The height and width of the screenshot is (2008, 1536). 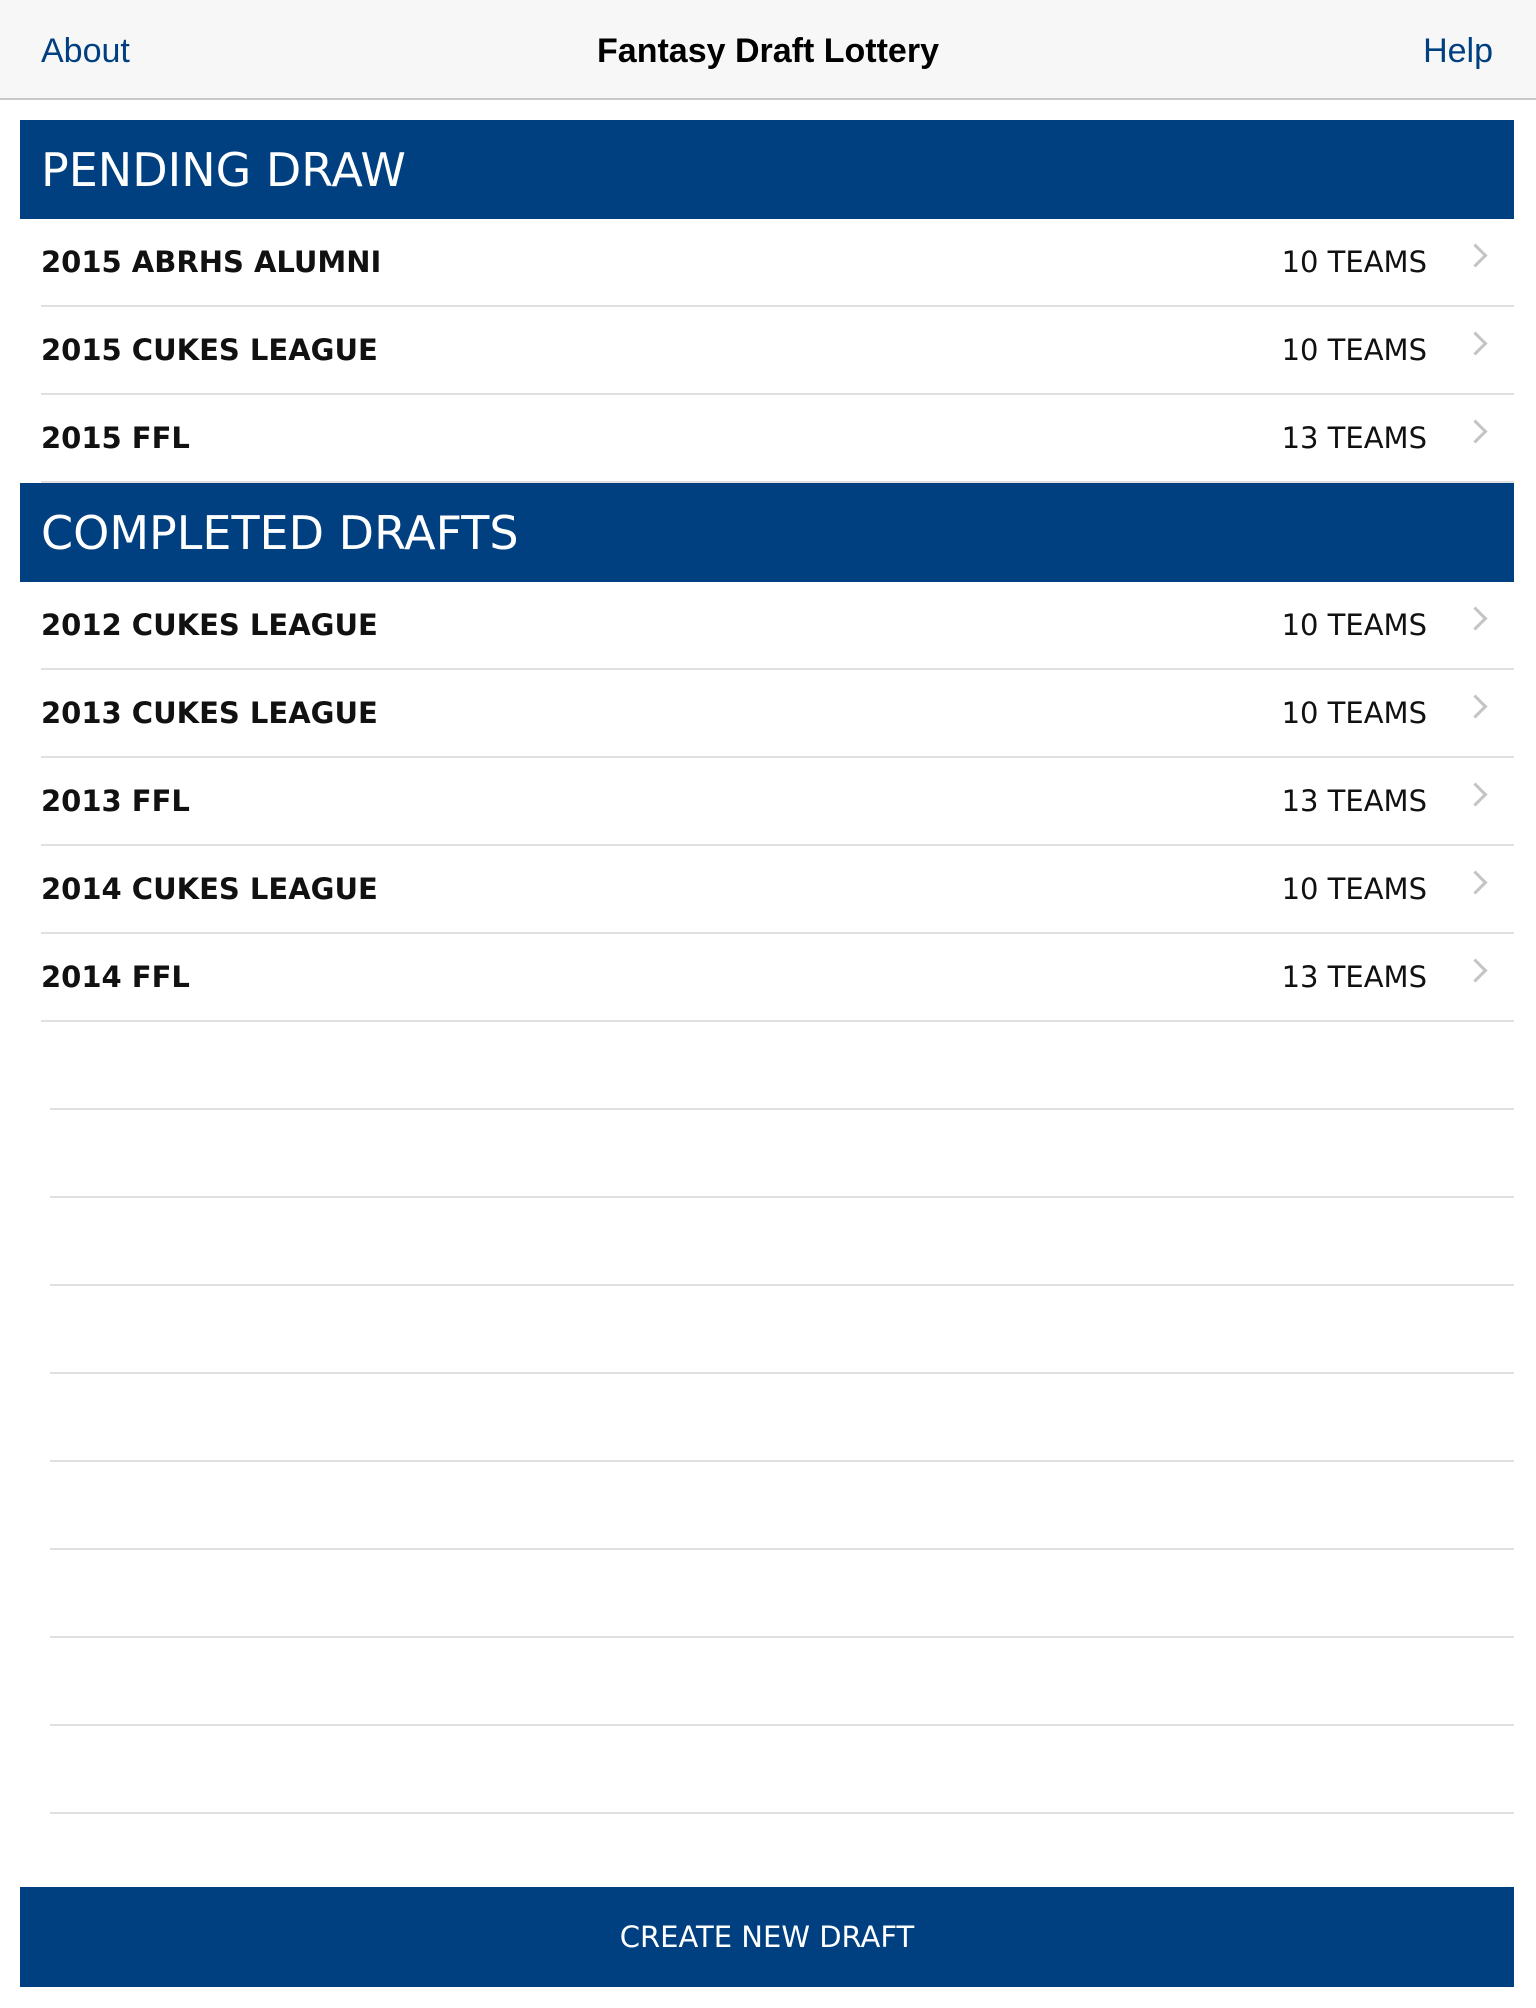 What do you see at coordinates (85, 51) in the screenshot?
I see `about-button: About` at bounding box center [85, 51].